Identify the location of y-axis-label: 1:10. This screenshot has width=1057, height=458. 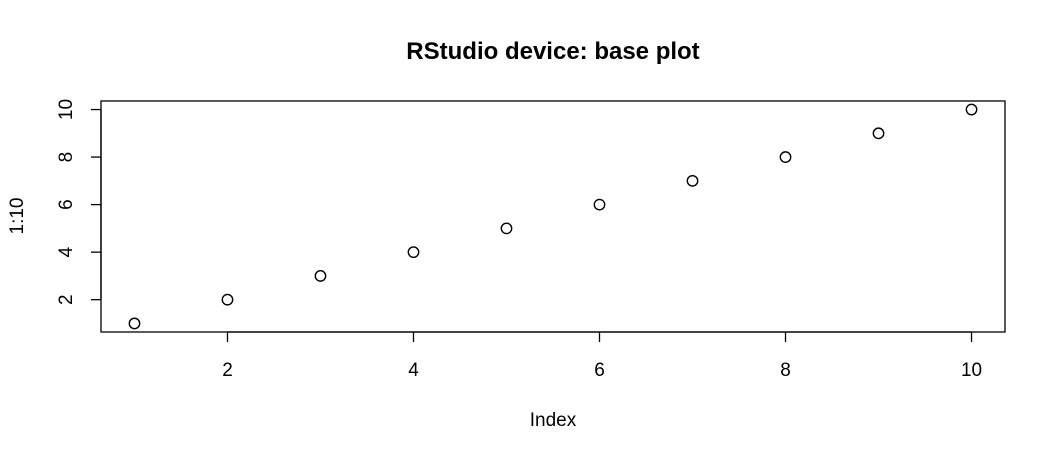
(17, 216).